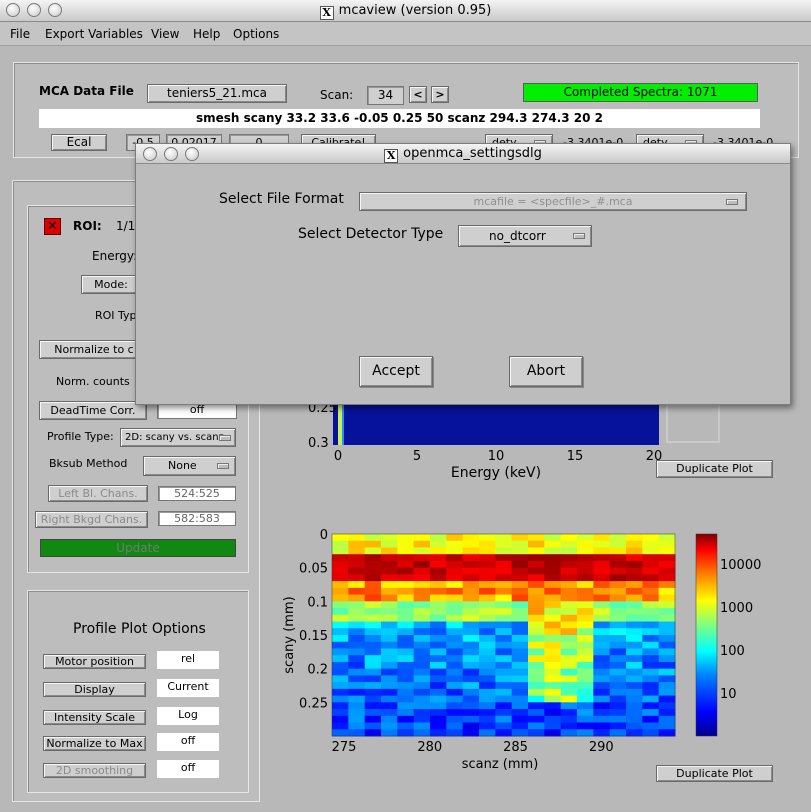 Image resolution: width=811 pixels, height=812 pixels. Describe the element at coordinates (171, 154) in the screenshot. I see `dialog-minimize-button` at that location.